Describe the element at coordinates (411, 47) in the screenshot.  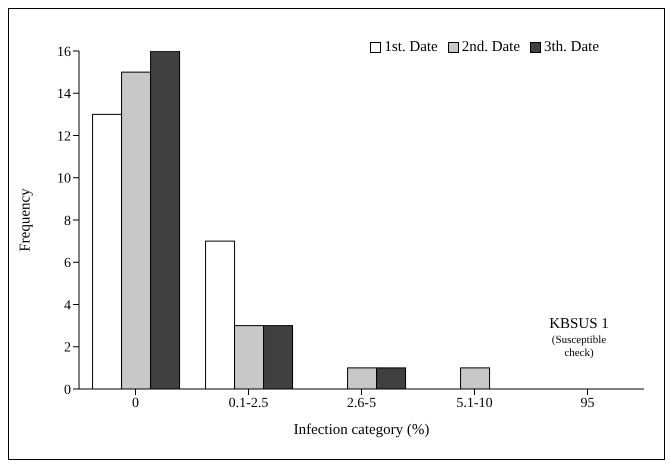
I see `legend-label: 1st. Date` at that location.